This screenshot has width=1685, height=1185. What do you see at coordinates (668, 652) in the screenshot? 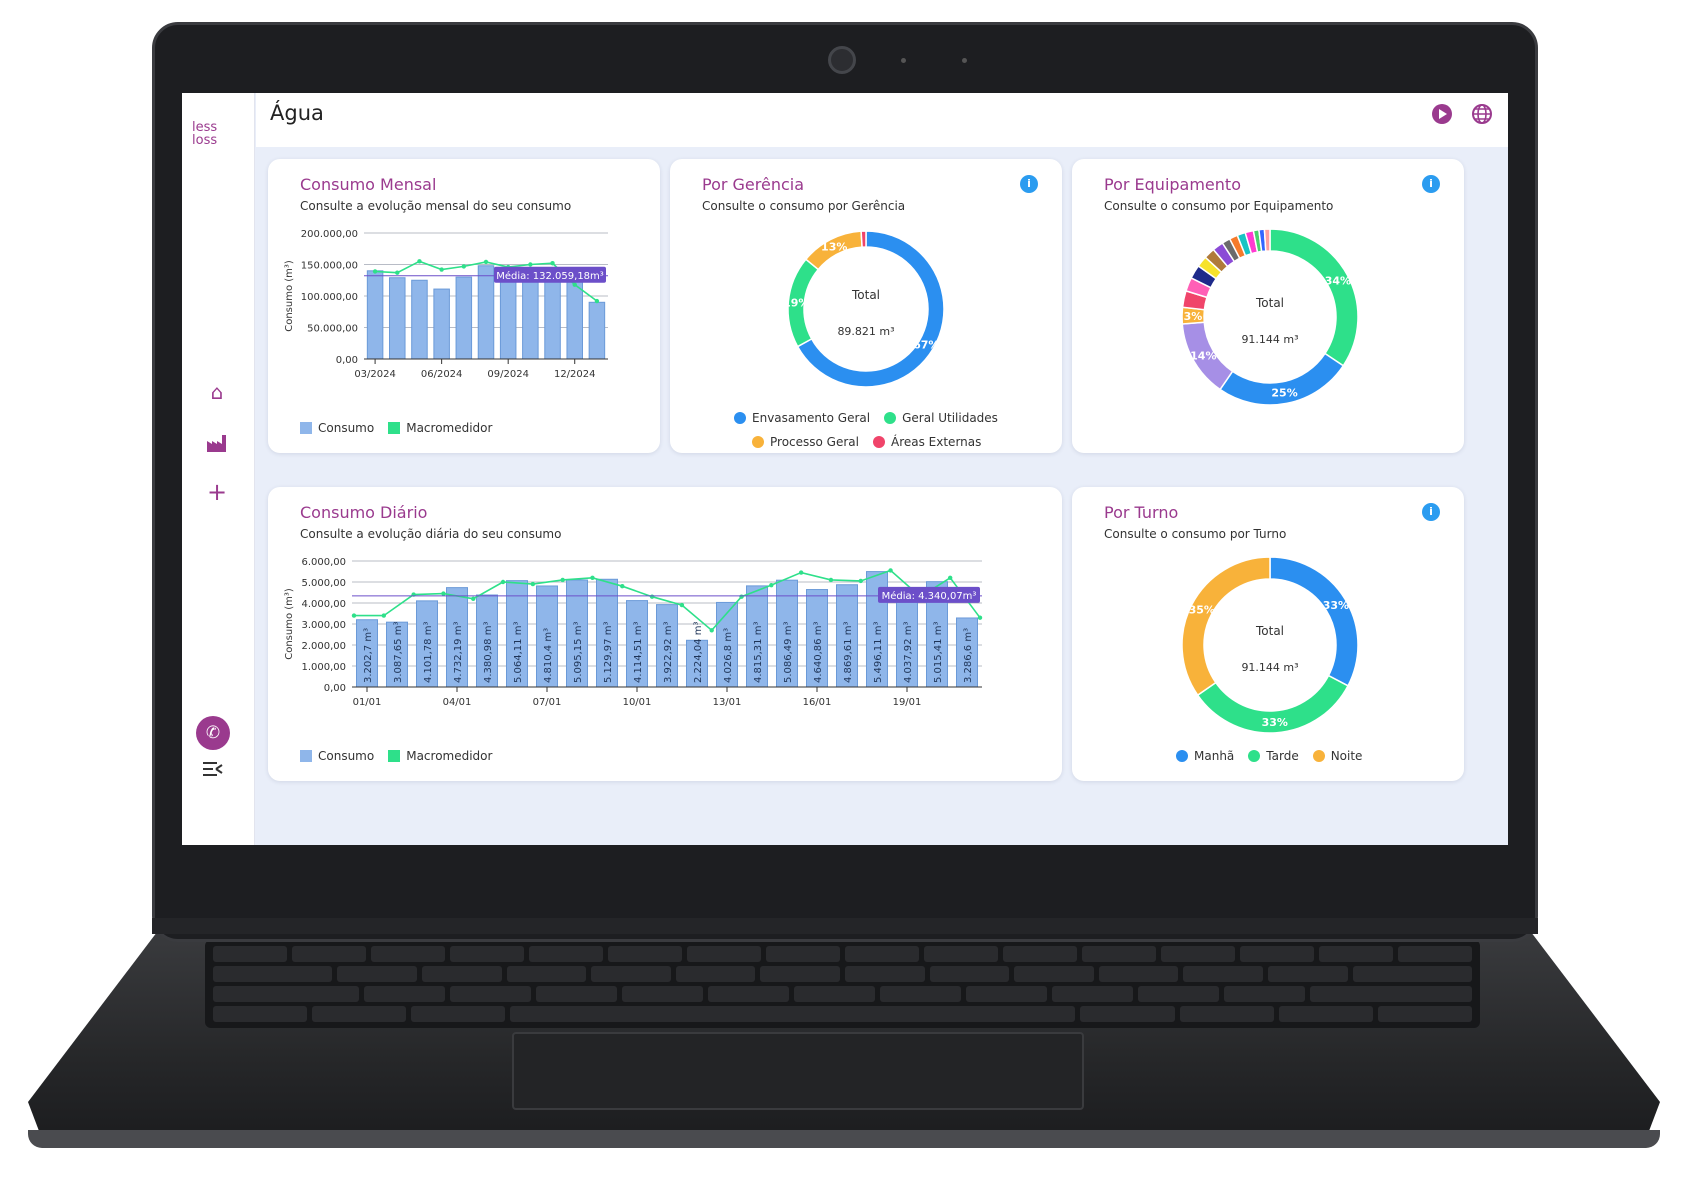
I see `bar-data-label: 3.922,92 m³` at bounding box center [668, 652].